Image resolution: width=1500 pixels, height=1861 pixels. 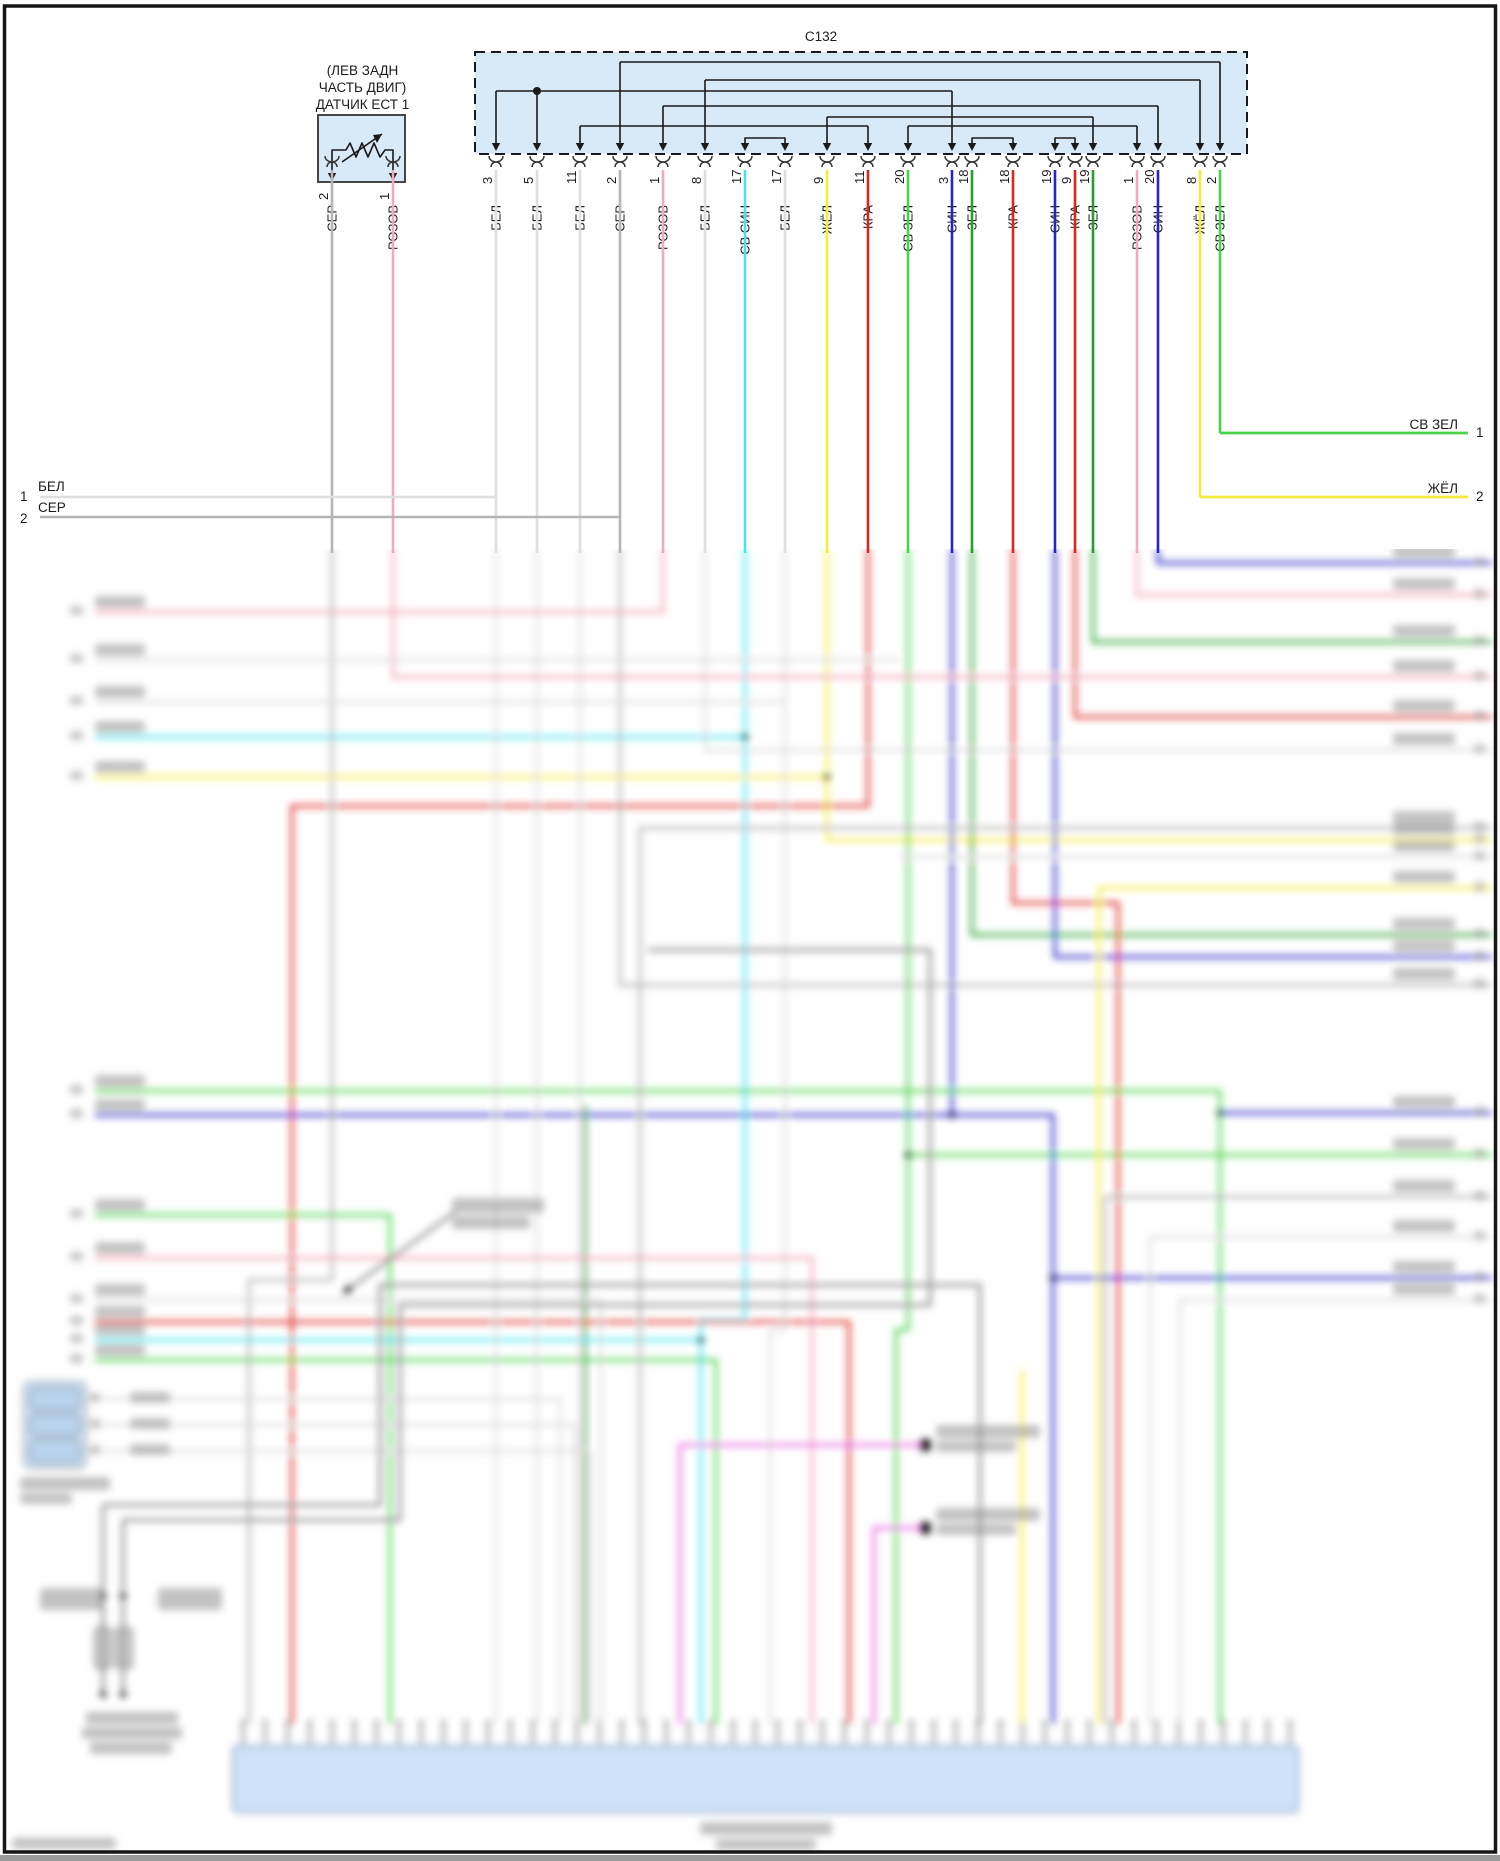 What do you see at coordinates (1442, 488) in the screenshot?
I see `right-exit-2-wire: ЖЁЛ` at bounding box center [1442, 488].